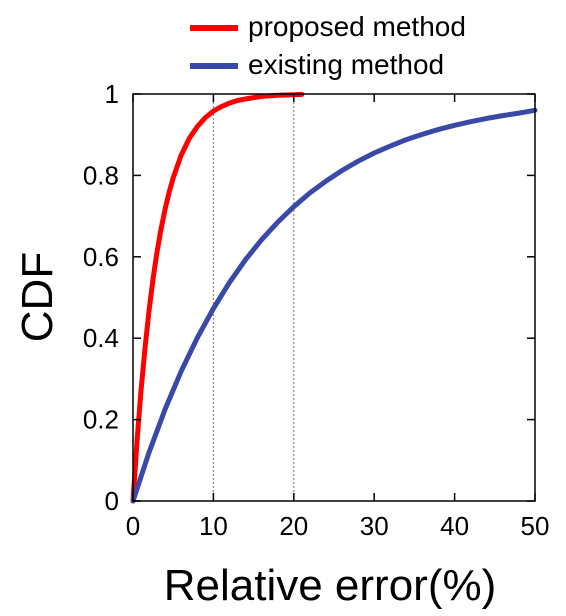  Describe the element at coordinates (101, 338) in the screenshot. I see `y-tick-label-0.4: 0.4` at that location.